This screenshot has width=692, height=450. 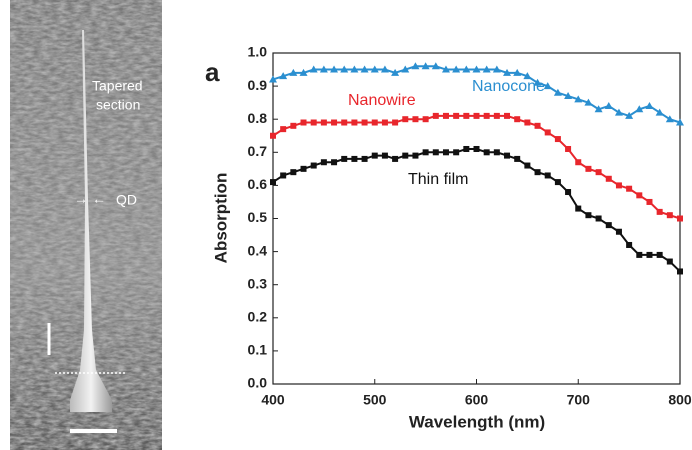 I want to click on y-tick-label: 0.7, so click(x=258, y=151).